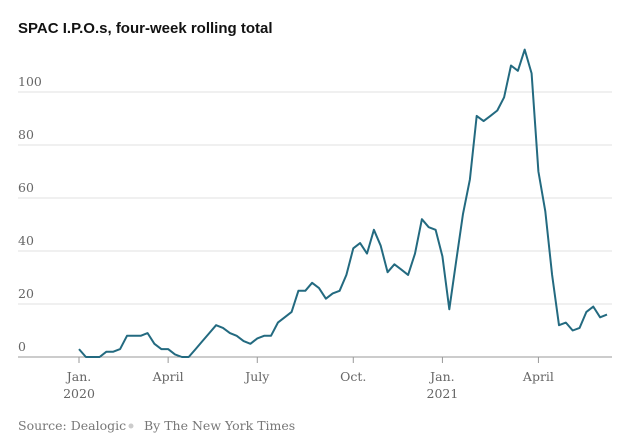  What do you see at coordinates (219, 425) in the screenshot?
I see `credit: By The New York Times` at bounding box center [219, 425].